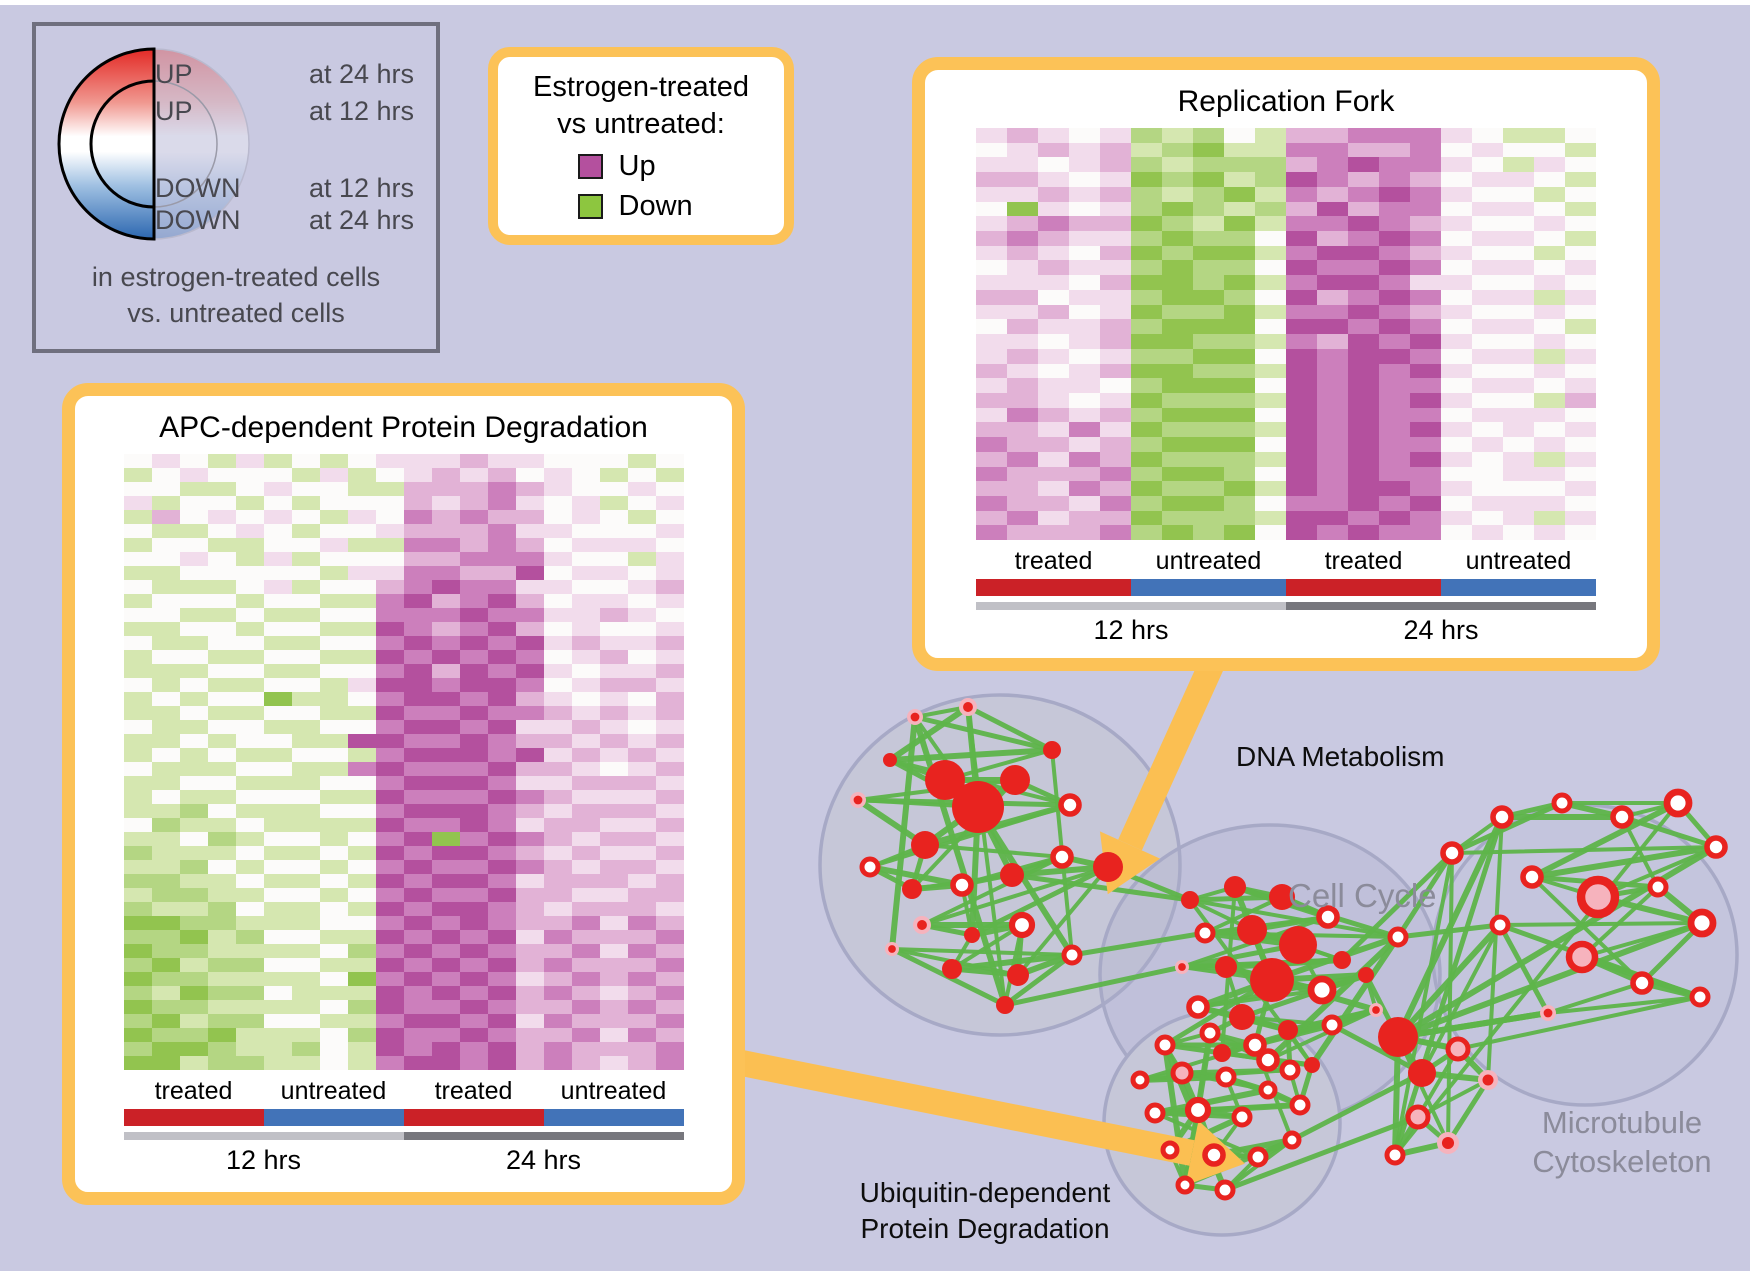  Describe the element at coordinates (236, 277) in the screenshot. I see `legend-caption-line1: in estrogen-treated cells` at that location.